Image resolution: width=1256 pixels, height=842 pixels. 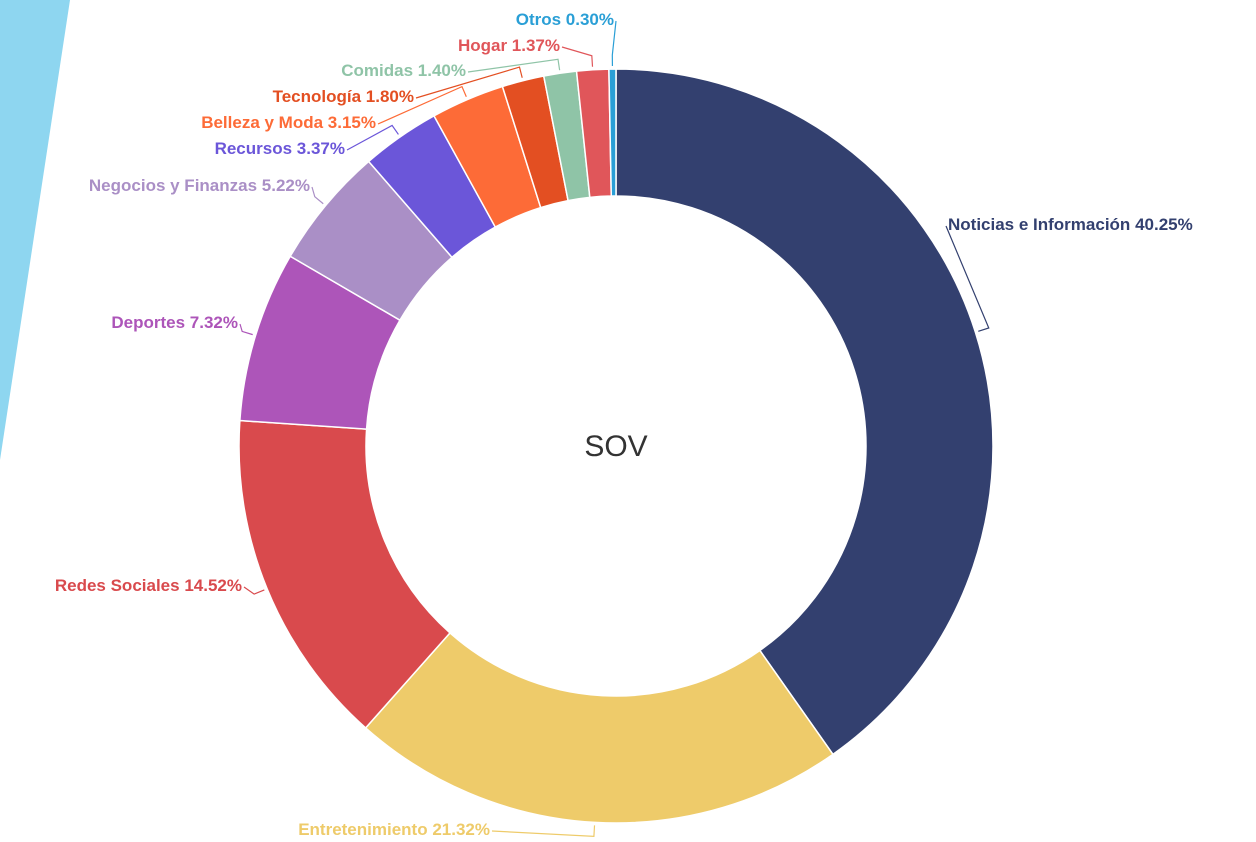 What do you see at coordinates (1039, 224) in the screenshot?
I see `slice-name: Noticias e Información` at bounding box center [1039, 224].